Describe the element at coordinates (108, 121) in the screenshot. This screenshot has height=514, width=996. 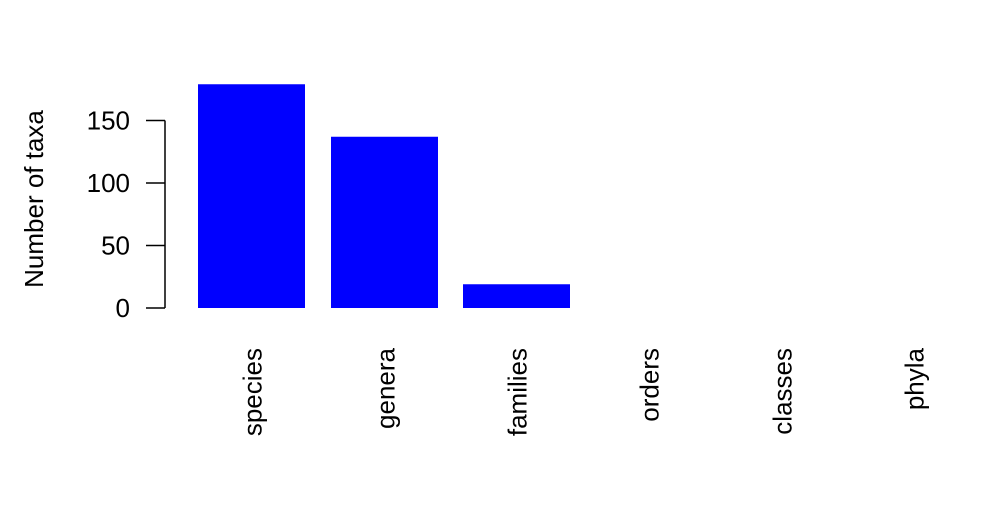
I see `y-tick-label: 150` at that location.